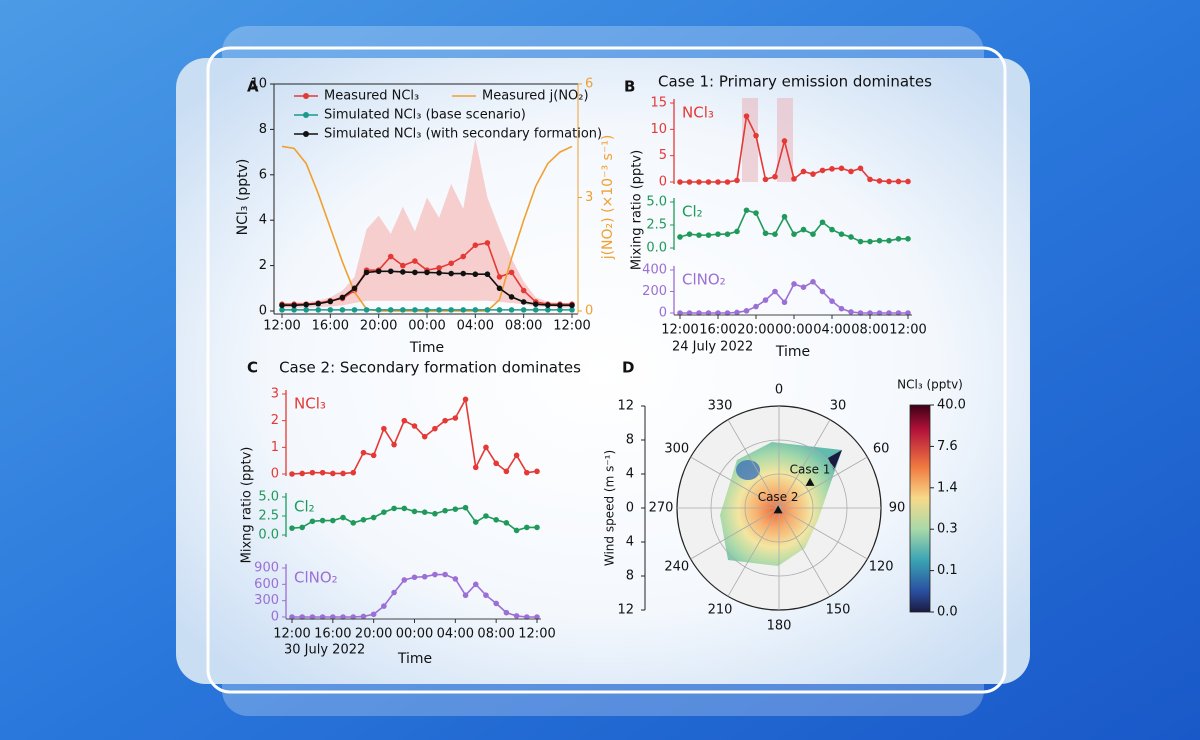  What do you see at coordinates (589, 84) in the screenshot?
I see `y2-tick-label: 6` at bounding box center [589, 84].